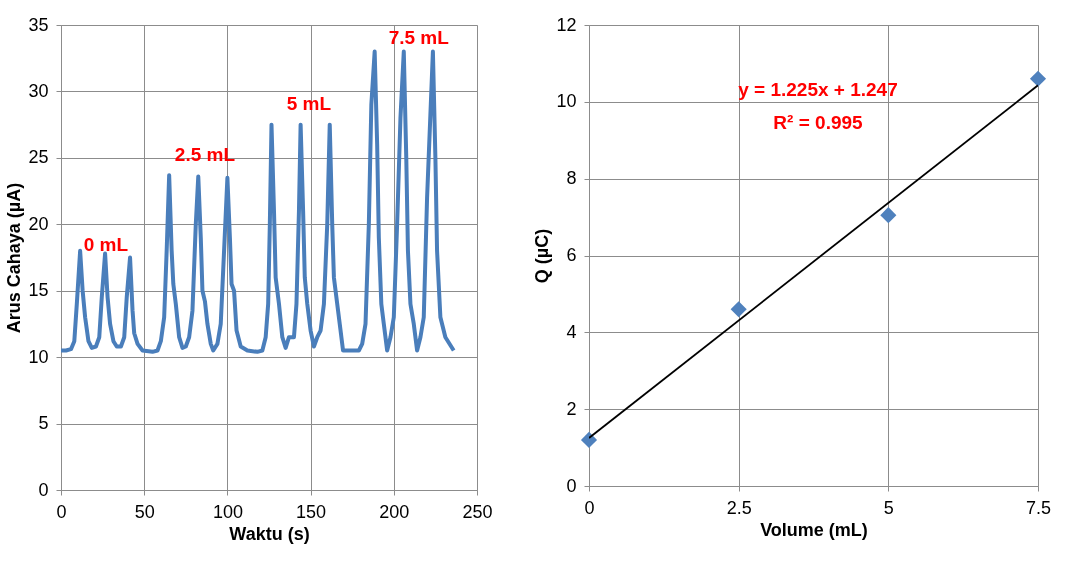  Describe the element at coordinates (43, 423) in the screenshot. I see `y-tick-label: 5` at that location.